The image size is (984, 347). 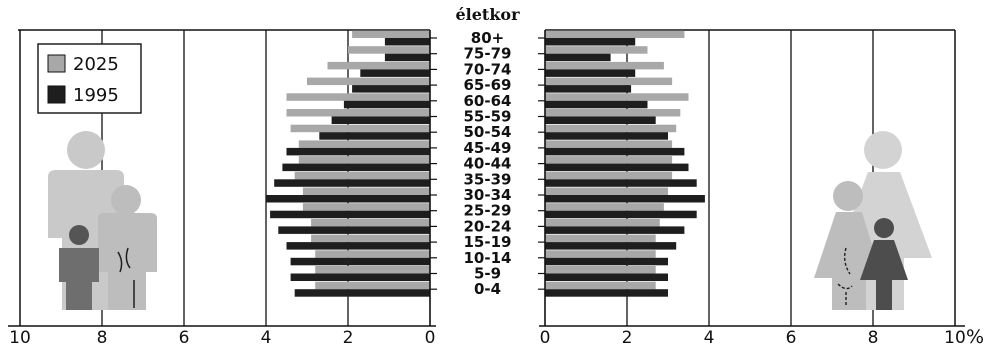 What do you see at coordinates (545, 337) in the screenshot?
I see `x-tick-label-right: 0` at bounding box center [545, 337].